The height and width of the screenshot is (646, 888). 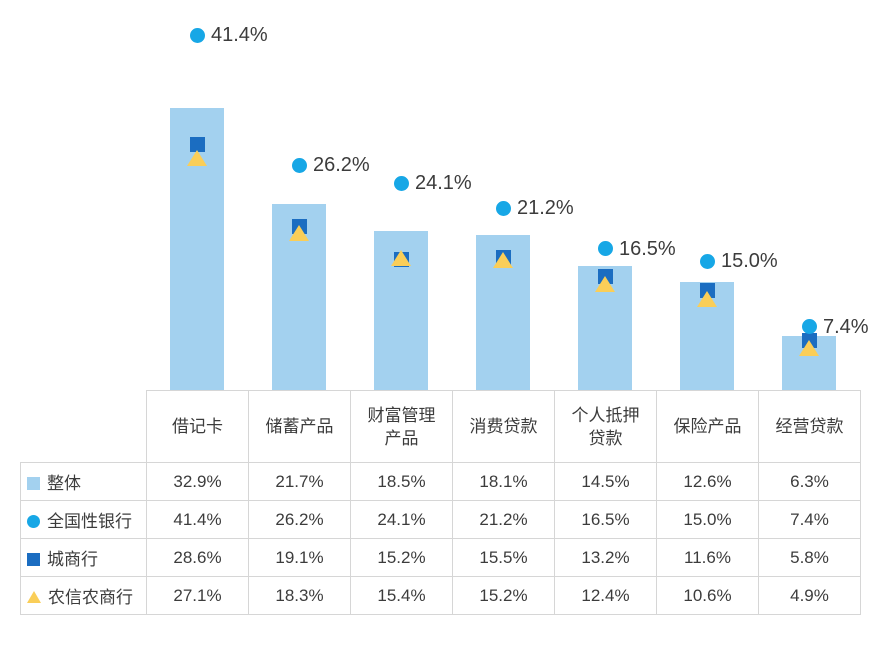 I want to click on category-header-cell: 借记卡, so click(x=197, y=426).